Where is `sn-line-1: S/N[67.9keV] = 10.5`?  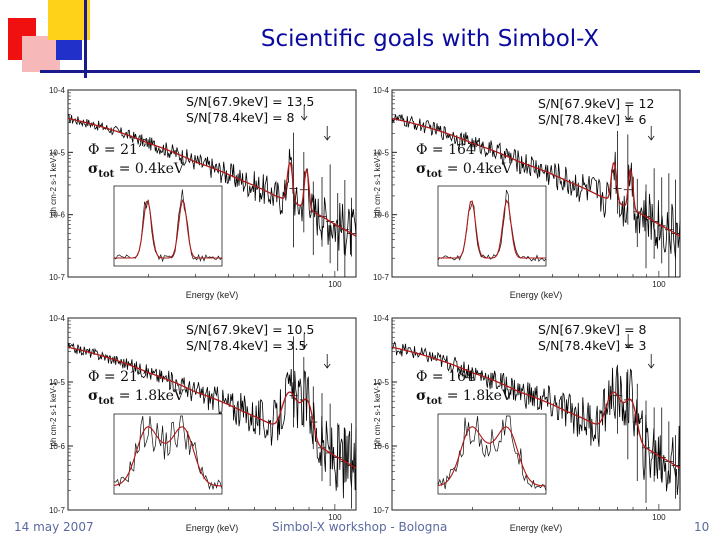 sn-line-1: S/N[67.9keV] = 10.5 is located at coordinates (250, 329).